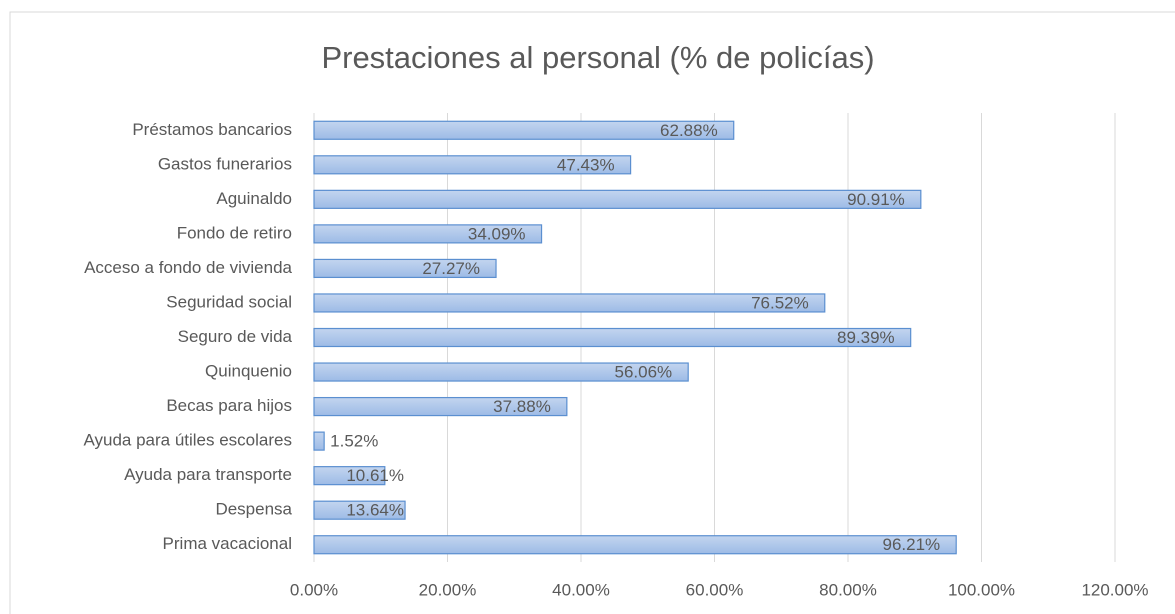  I want to click on x-tick-label: 120.00%, so click(1114, 589).